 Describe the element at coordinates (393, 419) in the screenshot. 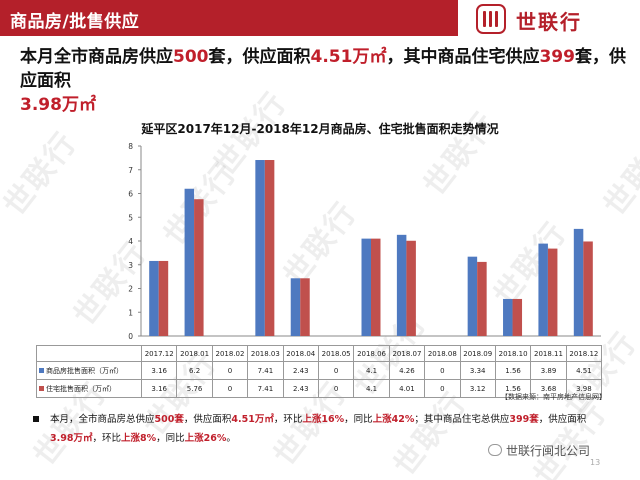

I see `summary-highlight: 上涨42%` at that location.